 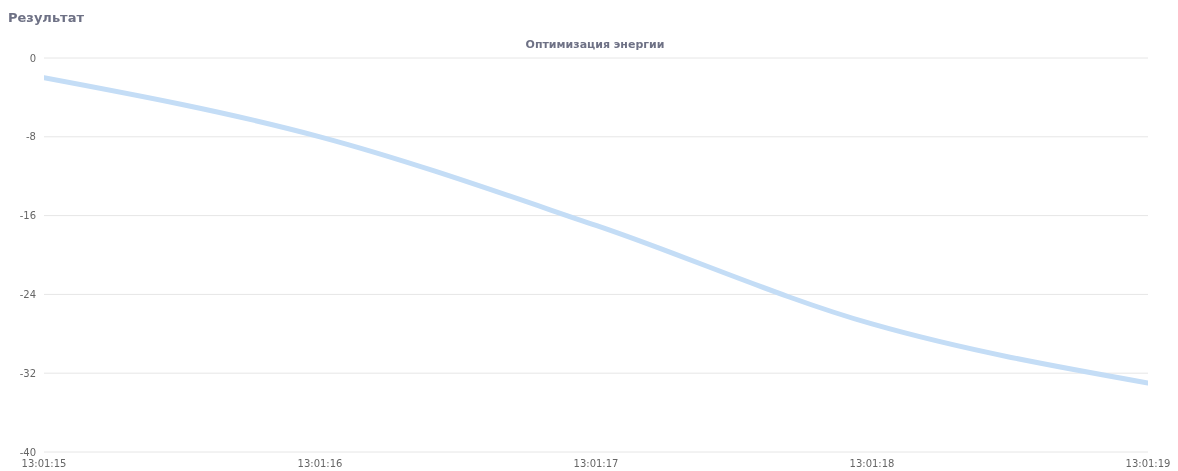 What do you see at coordinates (1148, 464) in the screenshot?
I see `x-tick-label: 13:01:19` at bounding box center [1148, 464].